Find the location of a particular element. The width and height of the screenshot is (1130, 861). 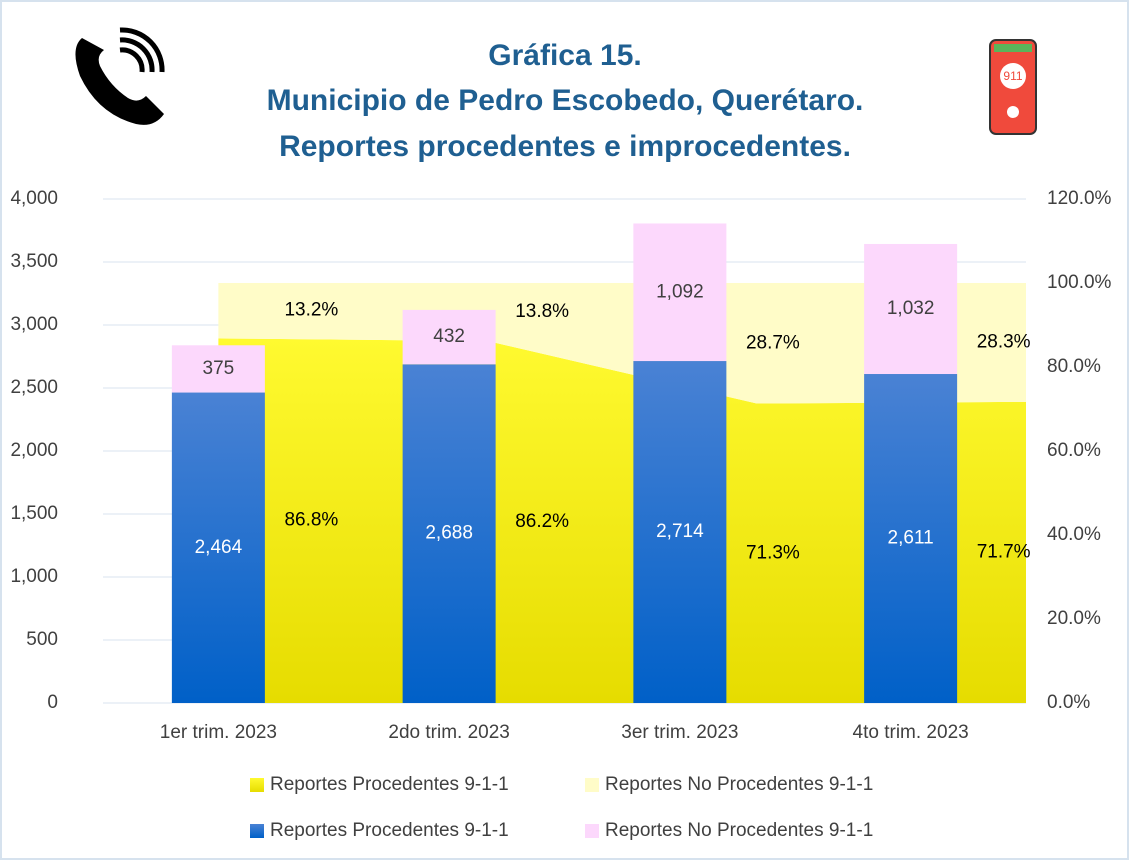

badge: 911 is located at coordinates (1012, 76).